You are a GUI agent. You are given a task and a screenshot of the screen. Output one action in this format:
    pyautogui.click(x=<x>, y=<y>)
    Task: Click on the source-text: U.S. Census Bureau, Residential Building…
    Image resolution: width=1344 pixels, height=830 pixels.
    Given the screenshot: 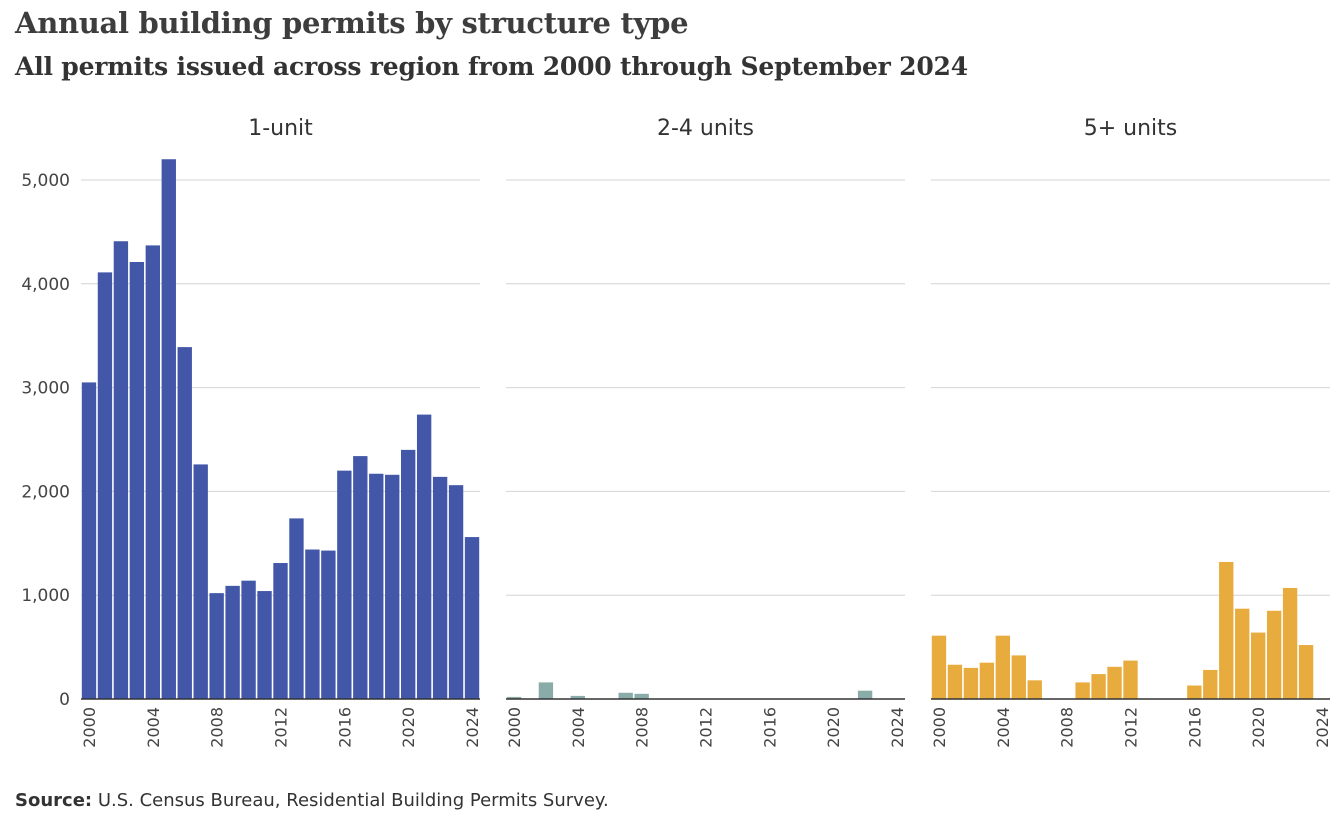 What is the action you would take?
    pyautogui.click(x=350, y=800)
    